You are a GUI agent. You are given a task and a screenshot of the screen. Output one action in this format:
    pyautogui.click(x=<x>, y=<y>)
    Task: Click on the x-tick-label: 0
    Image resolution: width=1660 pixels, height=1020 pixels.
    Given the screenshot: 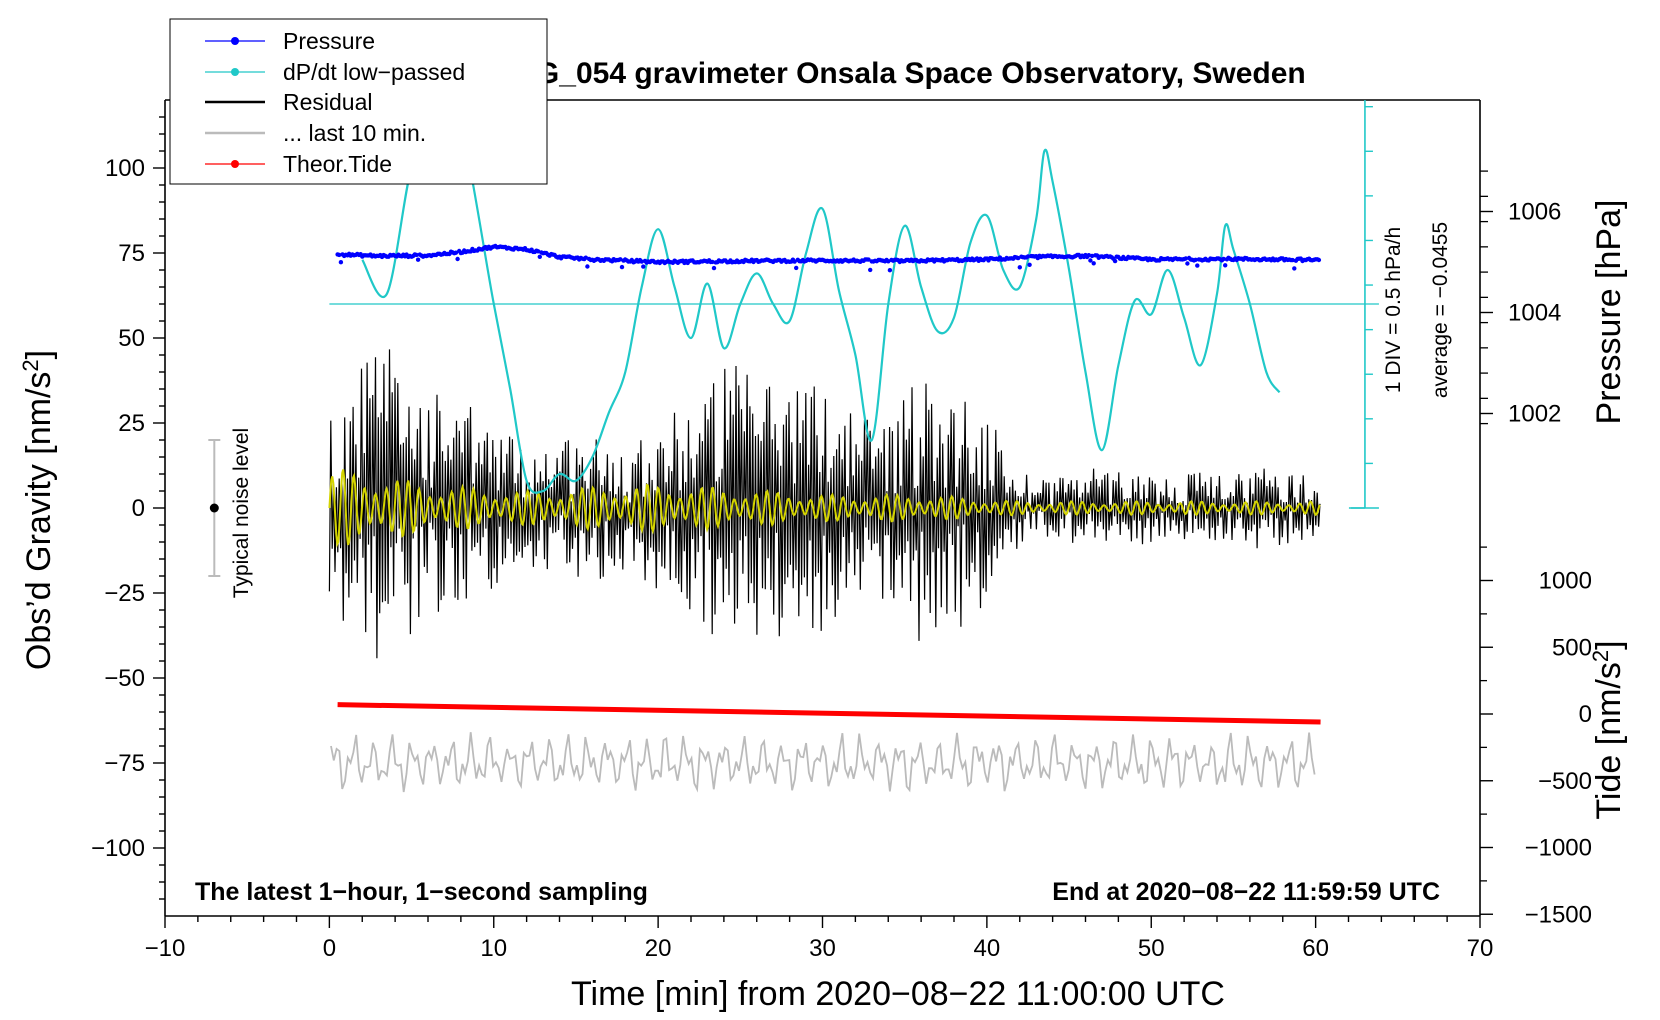 What is the action you would take?
    pyautogui.click(x=329, y=948)
    